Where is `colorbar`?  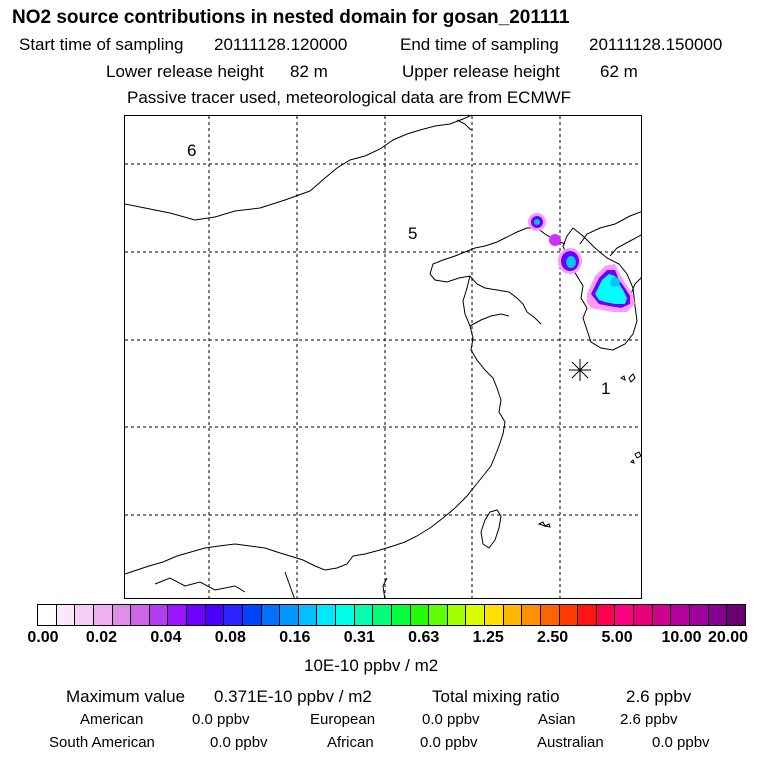 colorbar is located at coordinates (391, 615).